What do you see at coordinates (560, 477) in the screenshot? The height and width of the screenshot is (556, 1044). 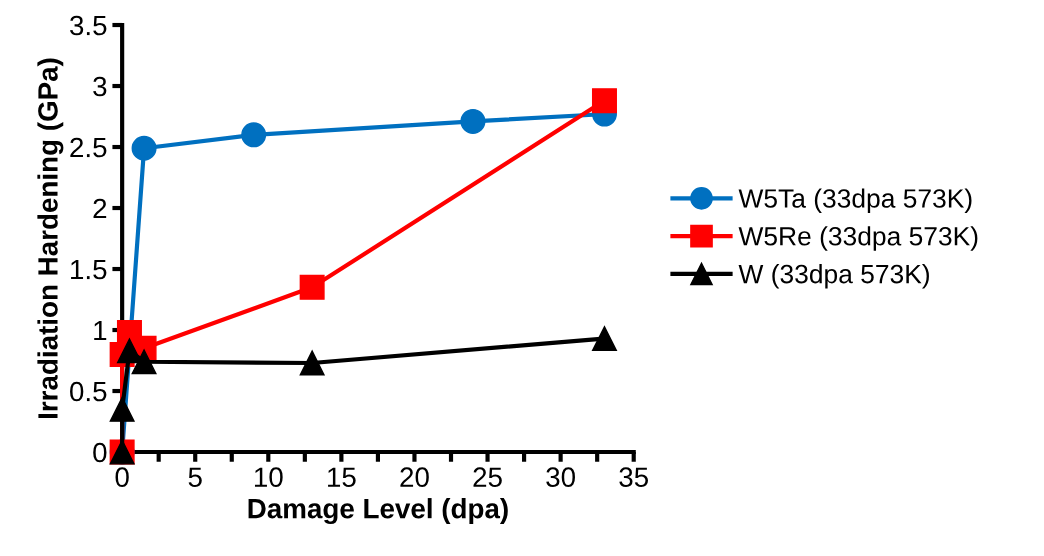 I see `x-tick-label: 30` at bounding box center [560, 477].